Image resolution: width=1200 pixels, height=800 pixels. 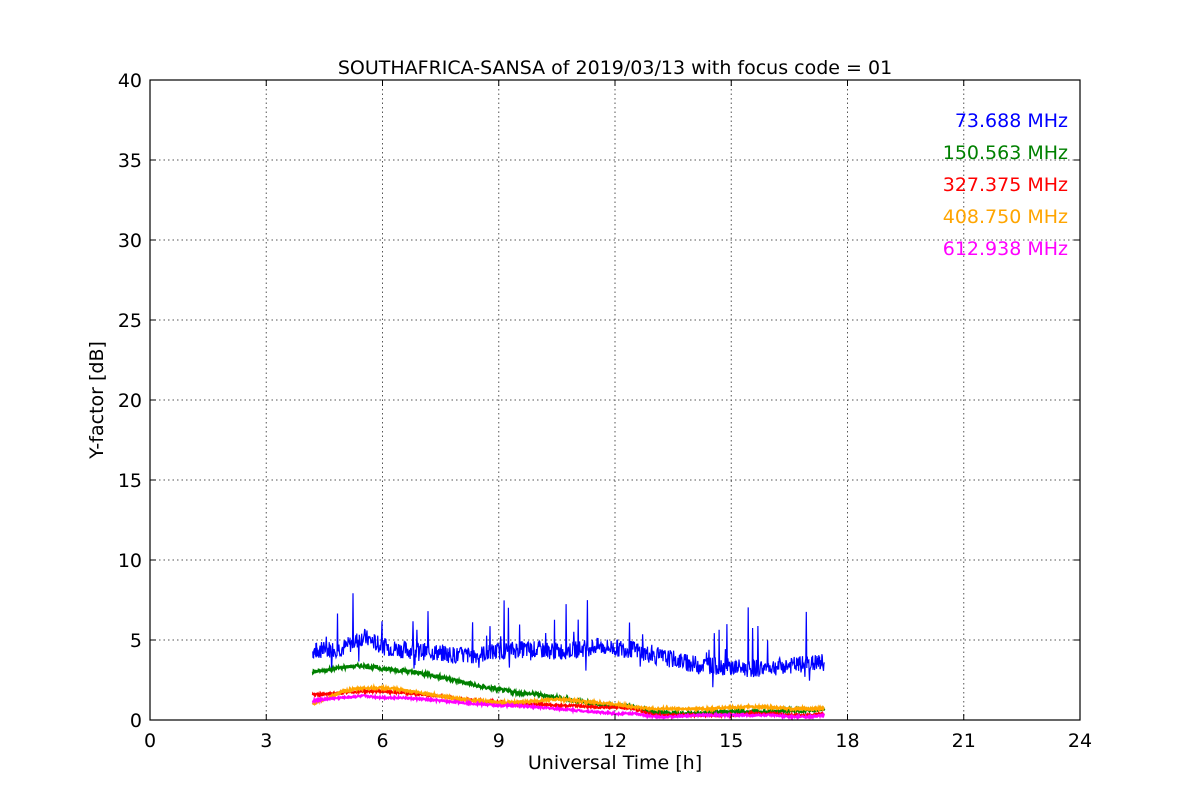 What do you see at coordinates (150, 741) in the screenshot?
I see `x-tick-label: 0` at bounding box center [150, 741].